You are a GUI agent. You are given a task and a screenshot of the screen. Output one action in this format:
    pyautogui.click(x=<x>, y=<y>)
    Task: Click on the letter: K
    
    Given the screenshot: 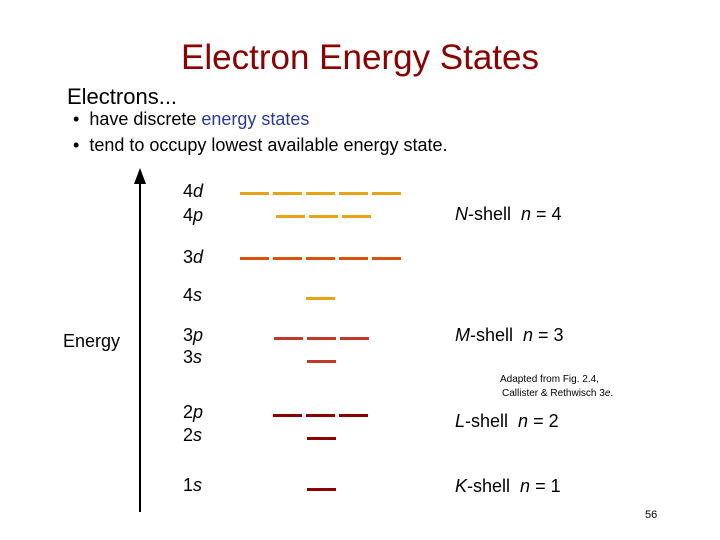 What is the action you would take?
    pyautogui.click(x=461, y=486)
    